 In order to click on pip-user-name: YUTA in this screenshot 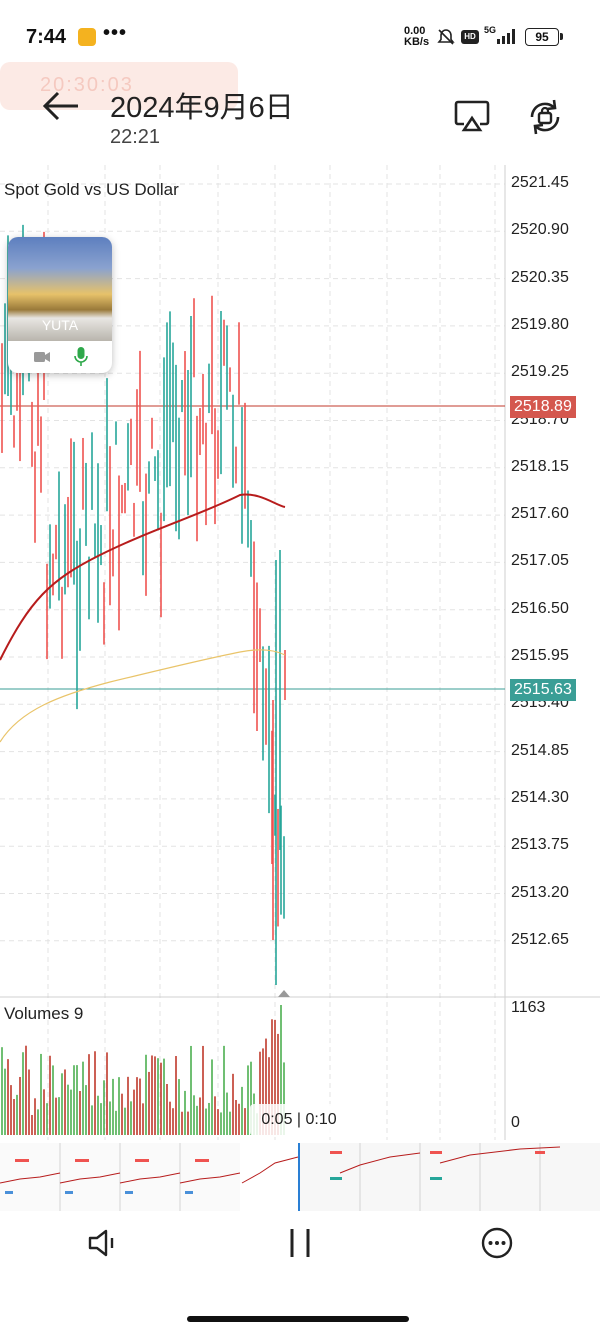, I will do `click(60, 325)`.